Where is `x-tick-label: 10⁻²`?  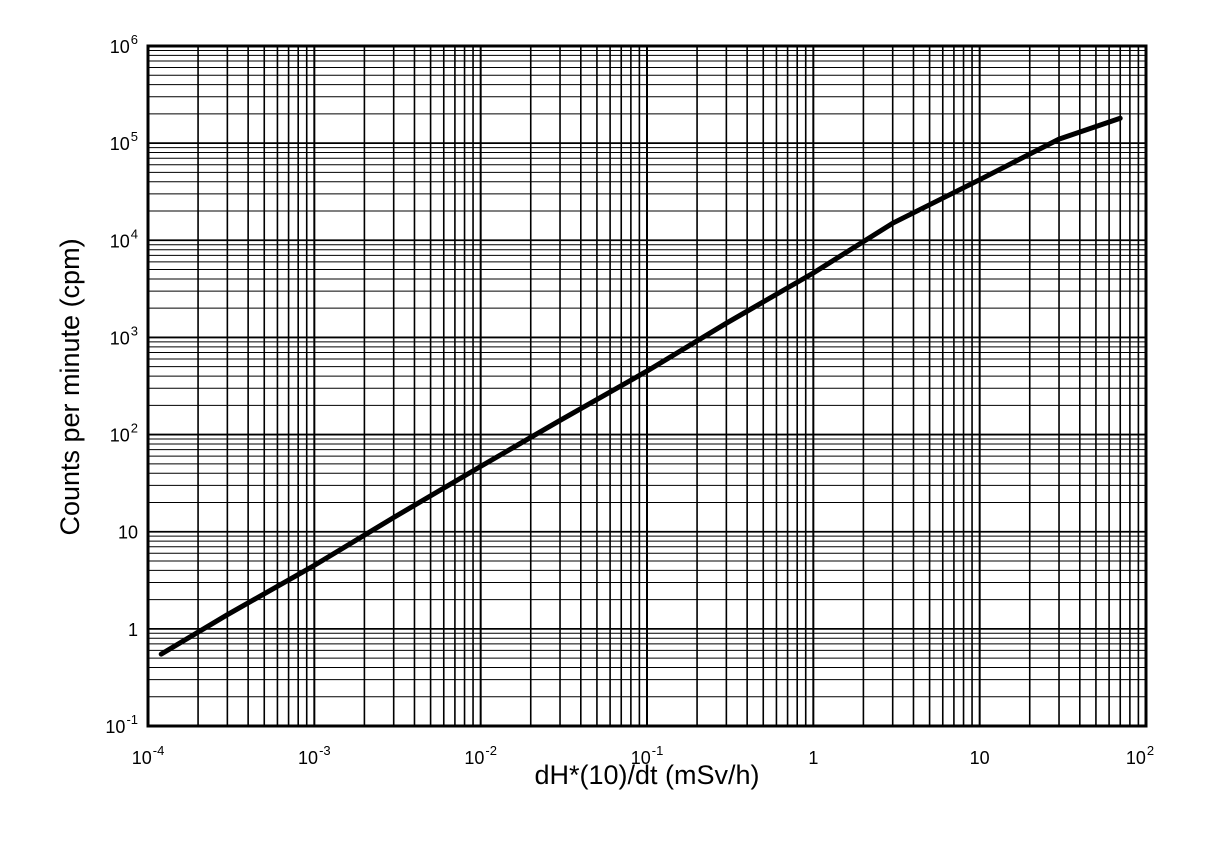 x-tick-label: 10⁻² is located at coordinates (480, 755).